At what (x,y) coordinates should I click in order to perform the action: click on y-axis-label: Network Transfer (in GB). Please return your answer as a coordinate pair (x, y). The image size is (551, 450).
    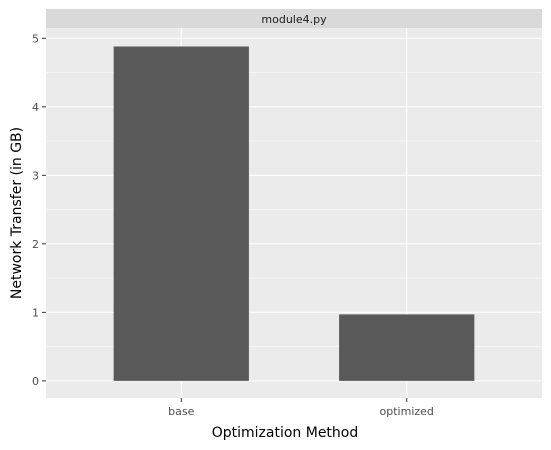
    Looking at the image, I should click on (17, 213).